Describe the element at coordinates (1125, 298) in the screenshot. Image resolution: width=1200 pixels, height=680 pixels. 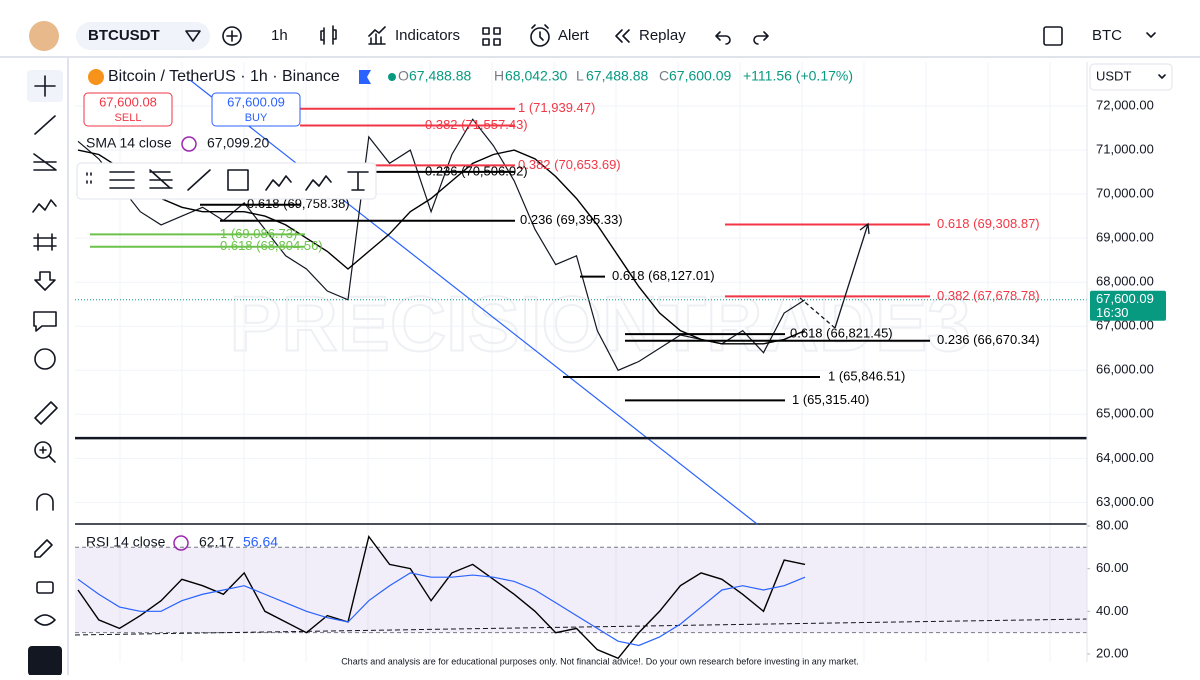
I see `current-price-label: 67,600.09` at that location.